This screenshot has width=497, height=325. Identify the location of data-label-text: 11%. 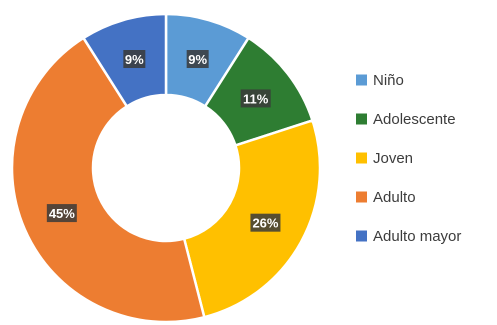
(256, 98).